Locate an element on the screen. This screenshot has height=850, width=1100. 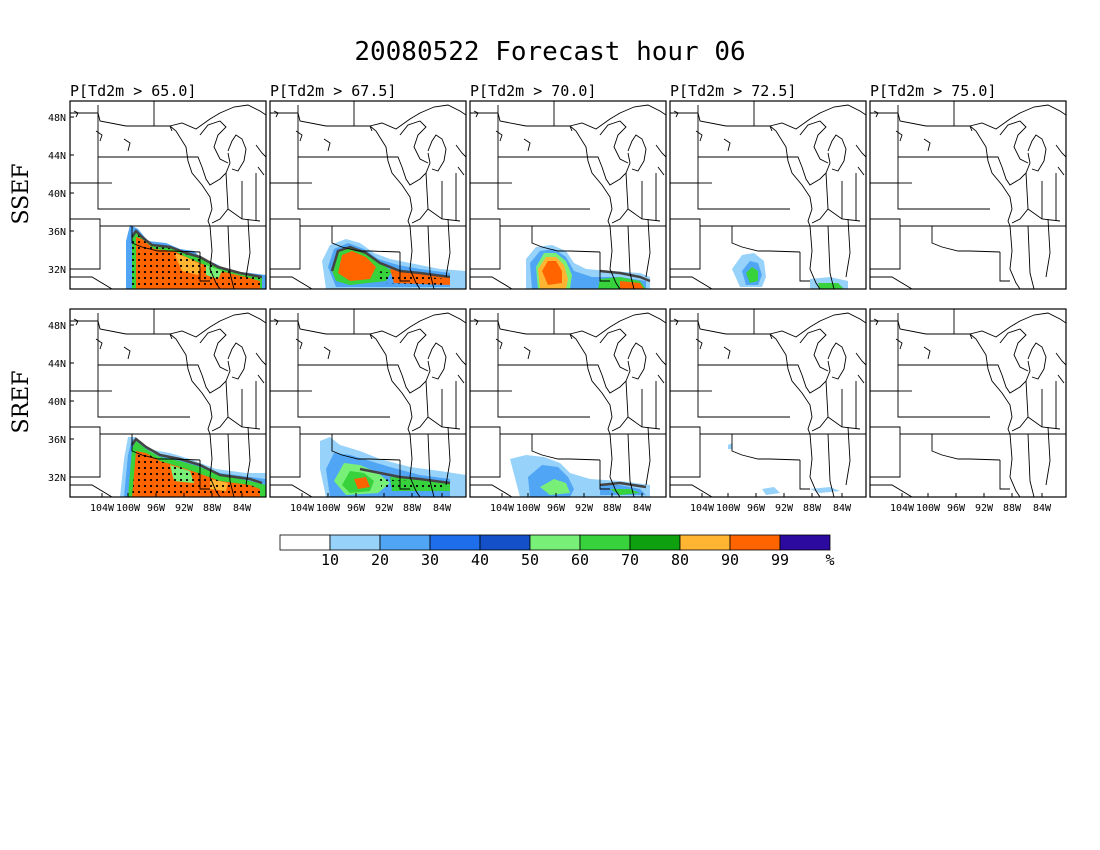
lat-tick-label: 48N is located at coordinates (57, 118).